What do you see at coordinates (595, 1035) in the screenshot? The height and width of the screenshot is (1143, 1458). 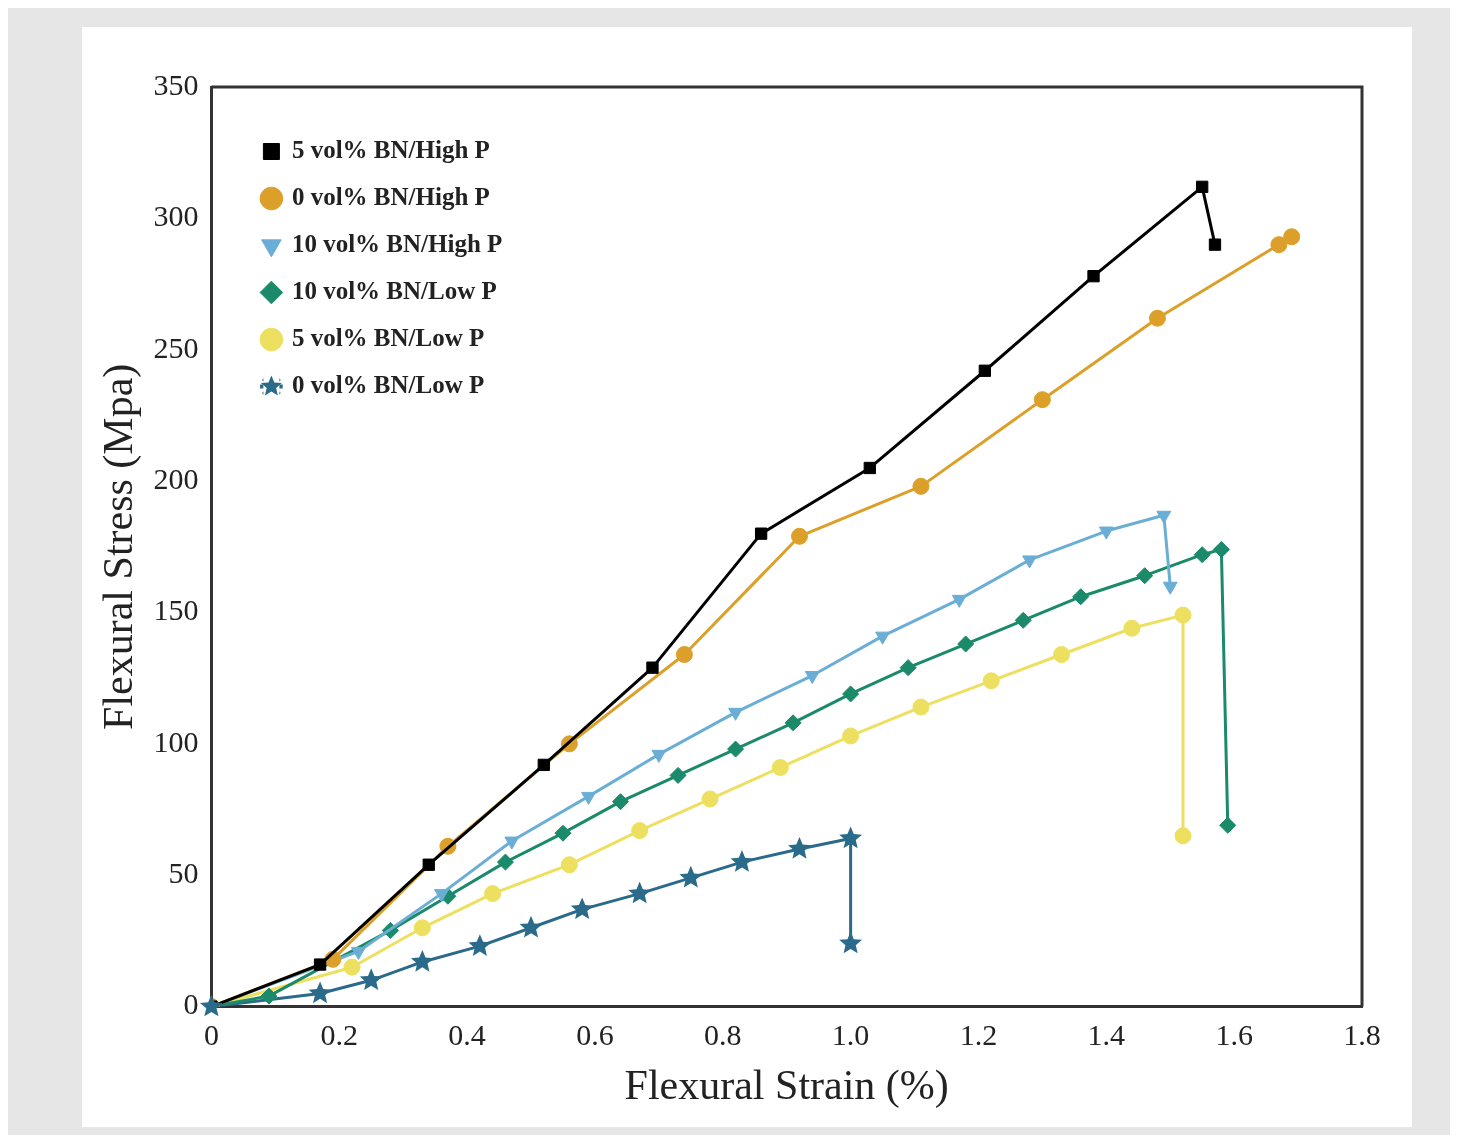 I see `x-tick-label: 0.6` at bounding box center [595, 1035].